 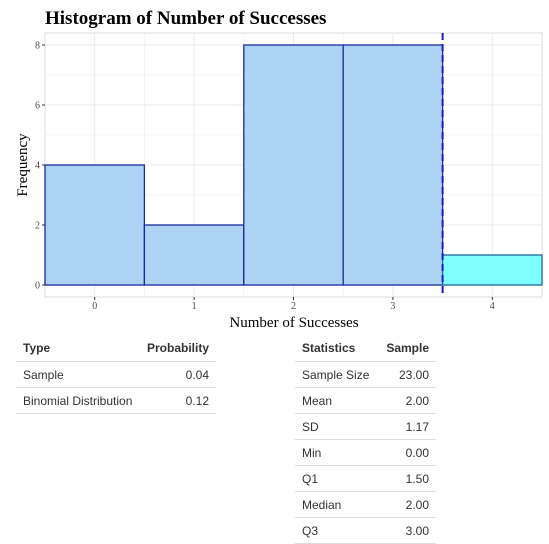 I want to click on table-row: Q1 1.50, so click(x=365, y=478).